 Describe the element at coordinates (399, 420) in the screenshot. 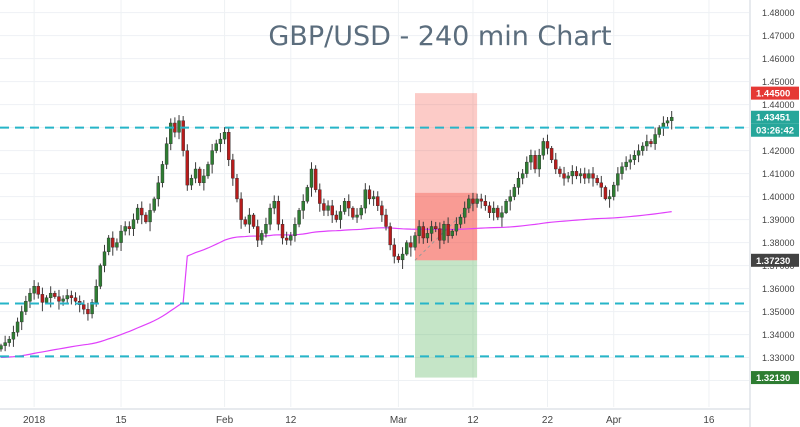

I see `x-tick-label: Mar` at that location.